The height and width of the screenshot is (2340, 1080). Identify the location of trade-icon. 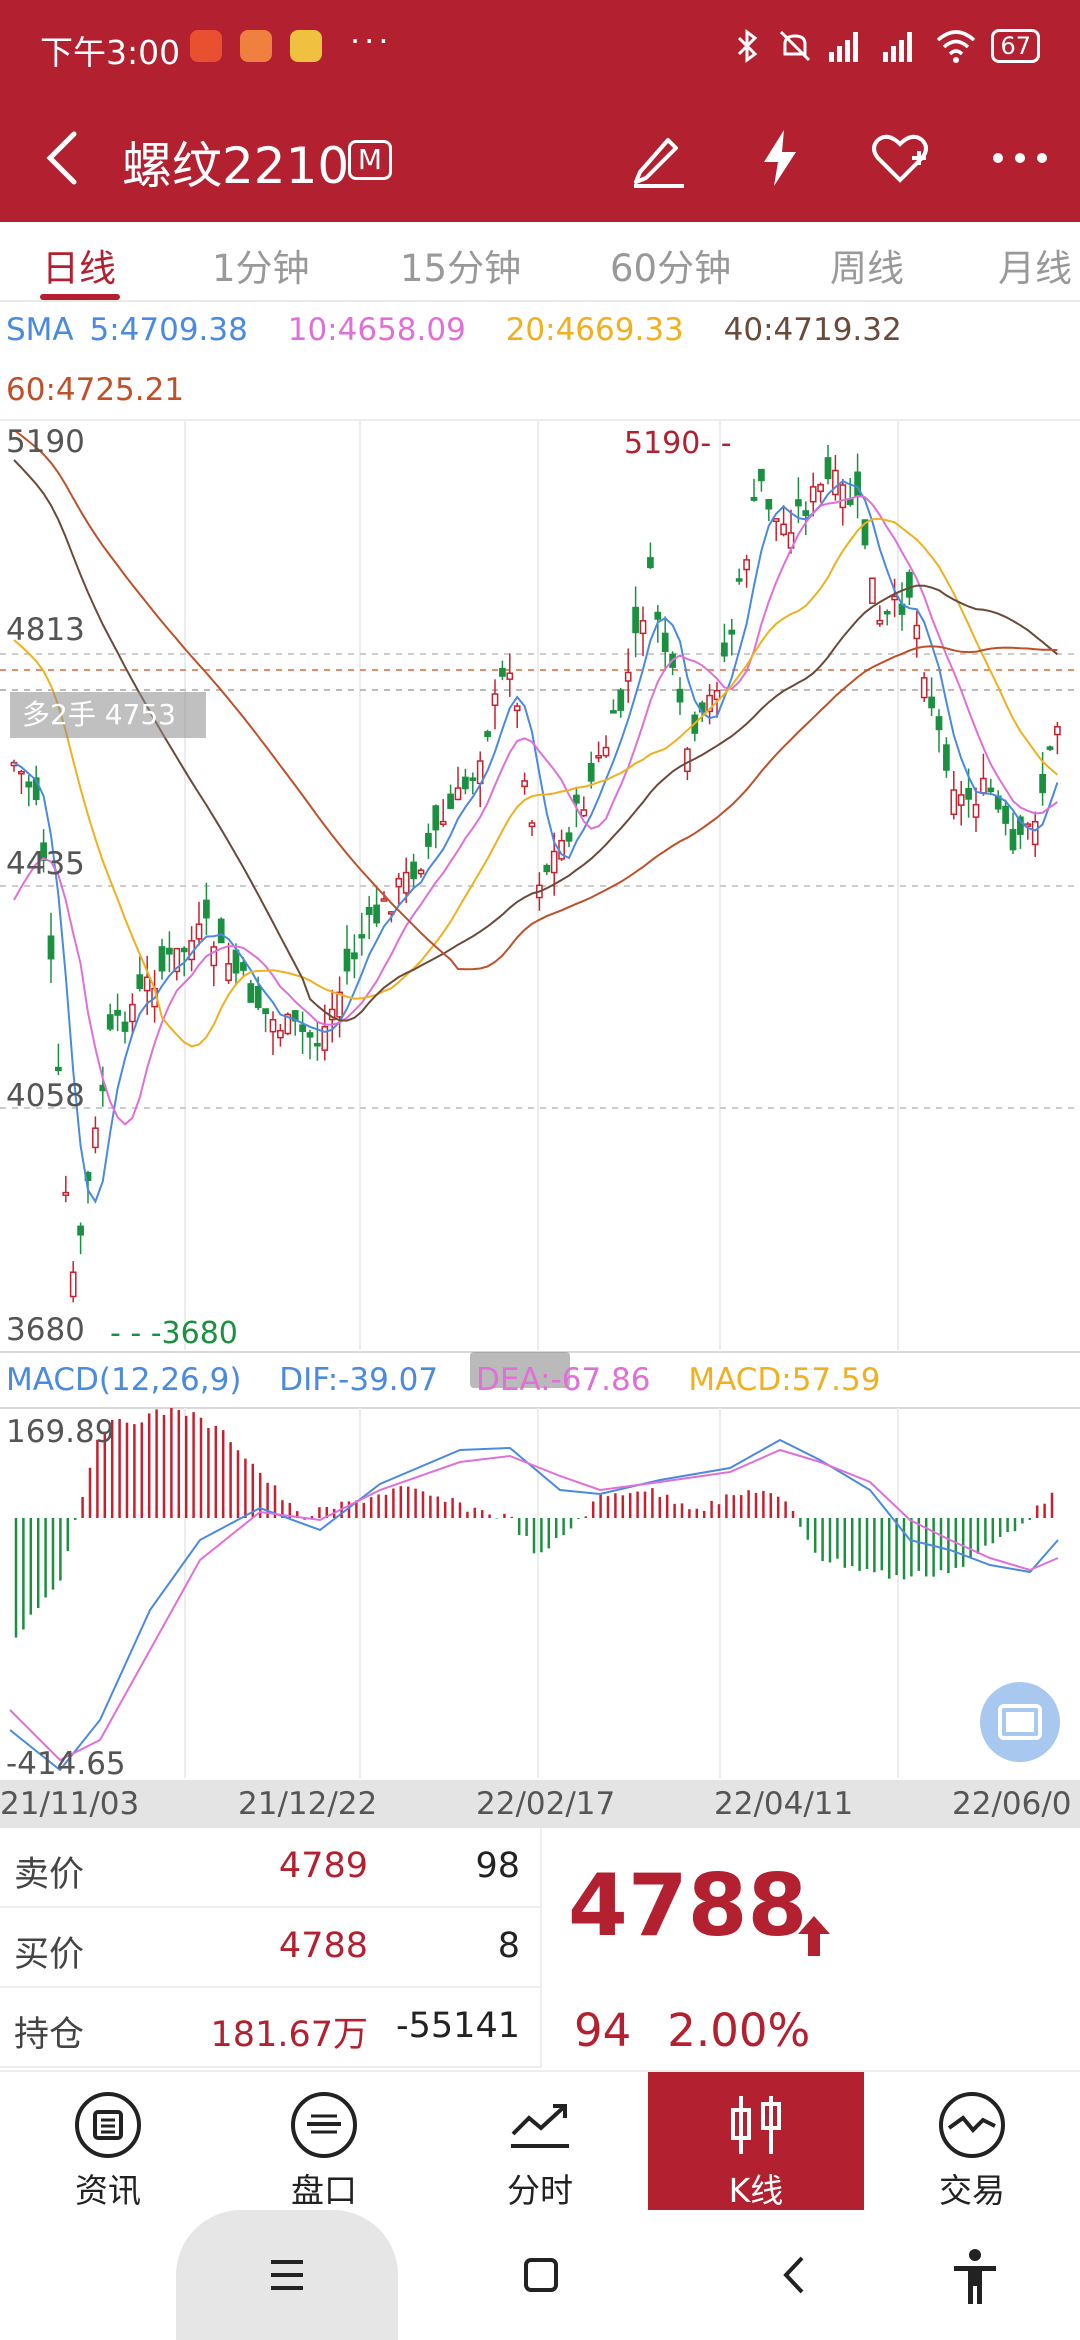
(972, 2125).